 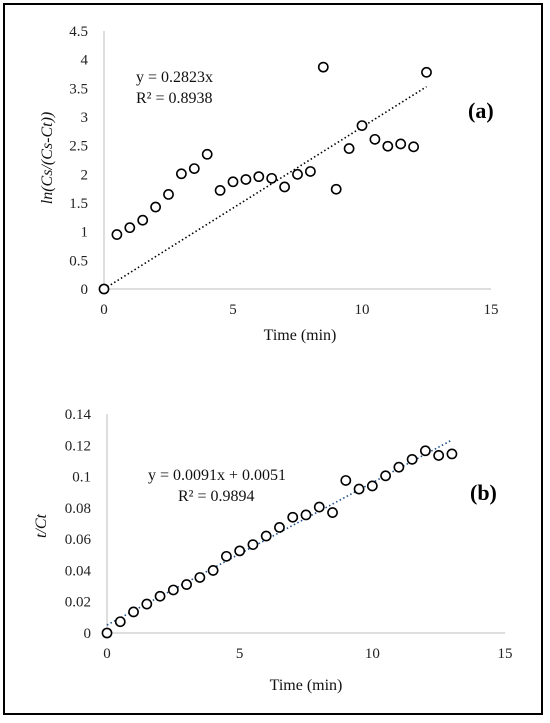 I want to click on panel-a-r-squared: R² = 0.8938, so click(x=174, y=98).